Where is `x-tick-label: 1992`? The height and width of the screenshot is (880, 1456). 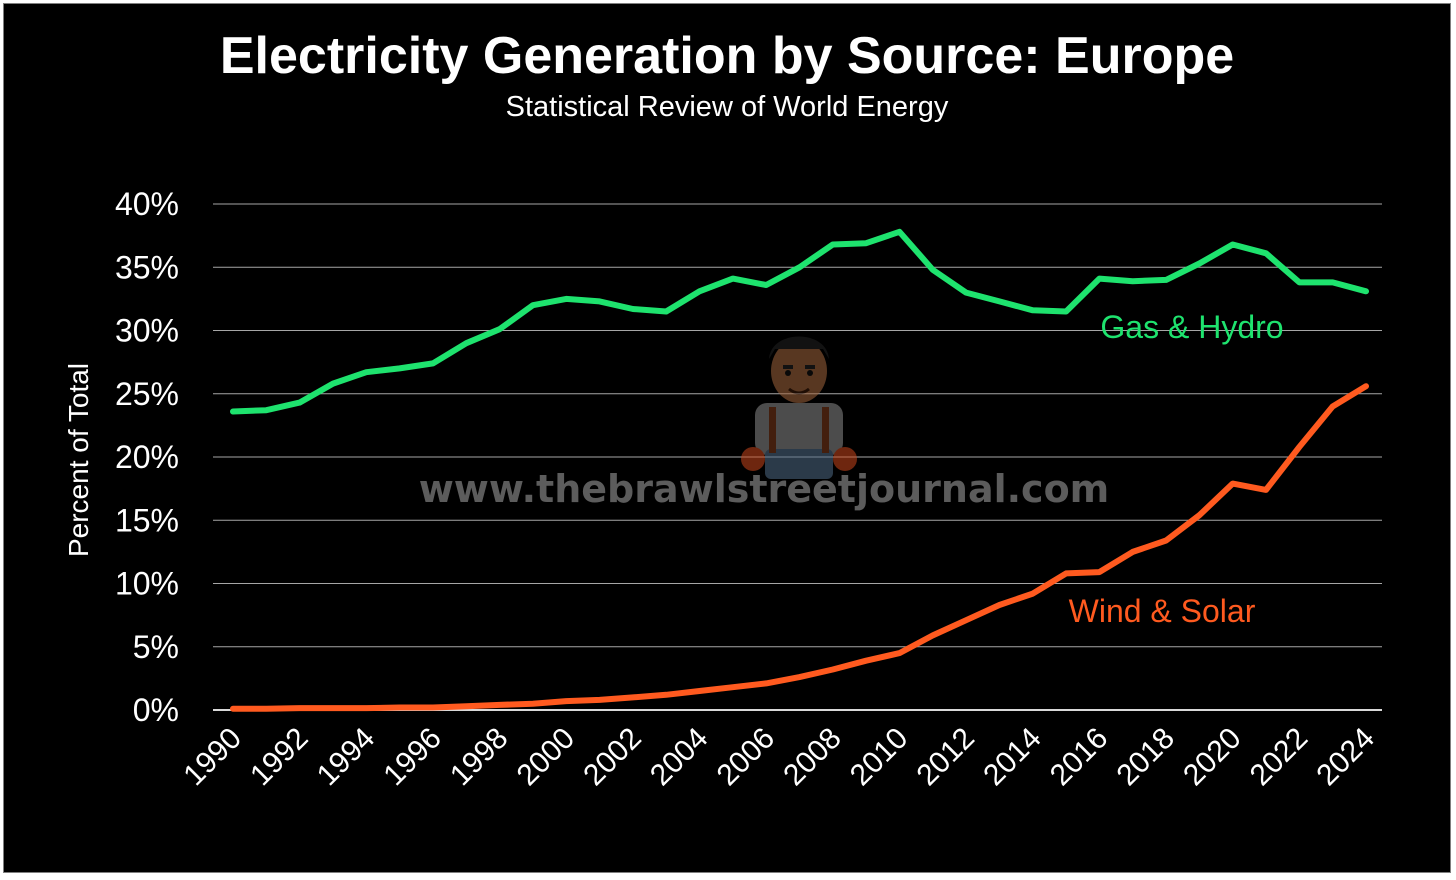 x-tick-label: 1992 is located at coordinates (279, 757).